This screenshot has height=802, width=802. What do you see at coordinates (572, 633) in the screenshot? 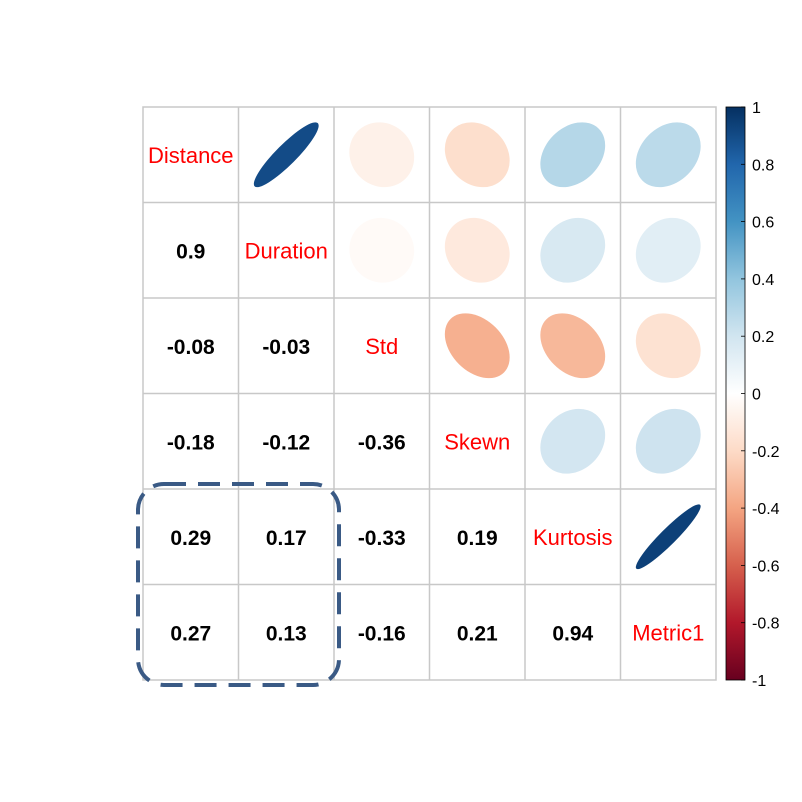
I see `coefficient-label: 0.94` at bounding box center [572, 633].